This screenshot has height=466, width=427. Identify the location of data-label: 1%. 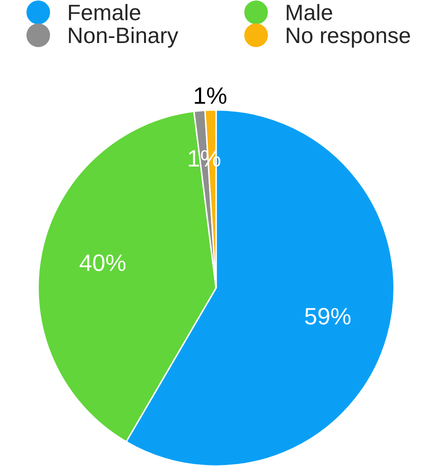
(210, 95).